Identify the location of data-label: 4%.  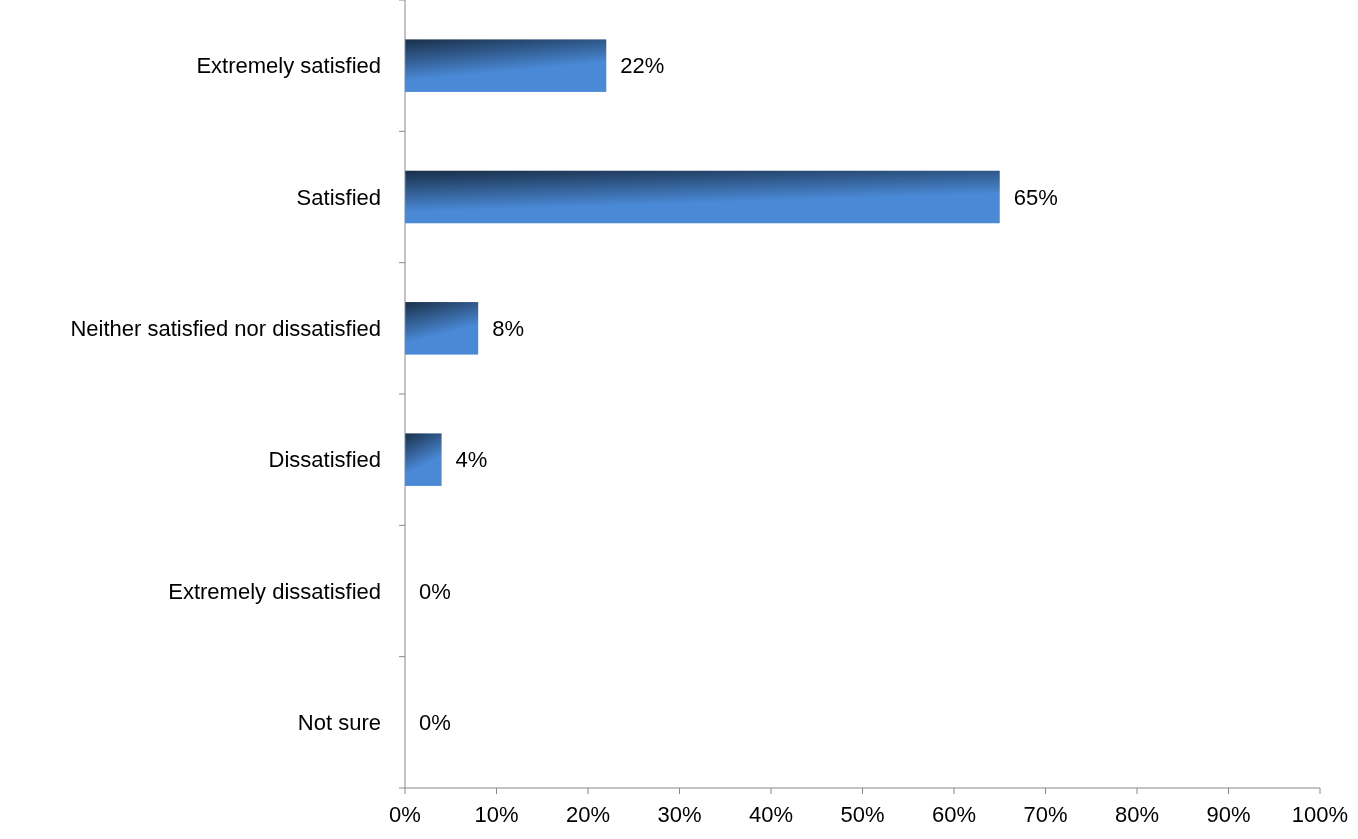
(471, 460).